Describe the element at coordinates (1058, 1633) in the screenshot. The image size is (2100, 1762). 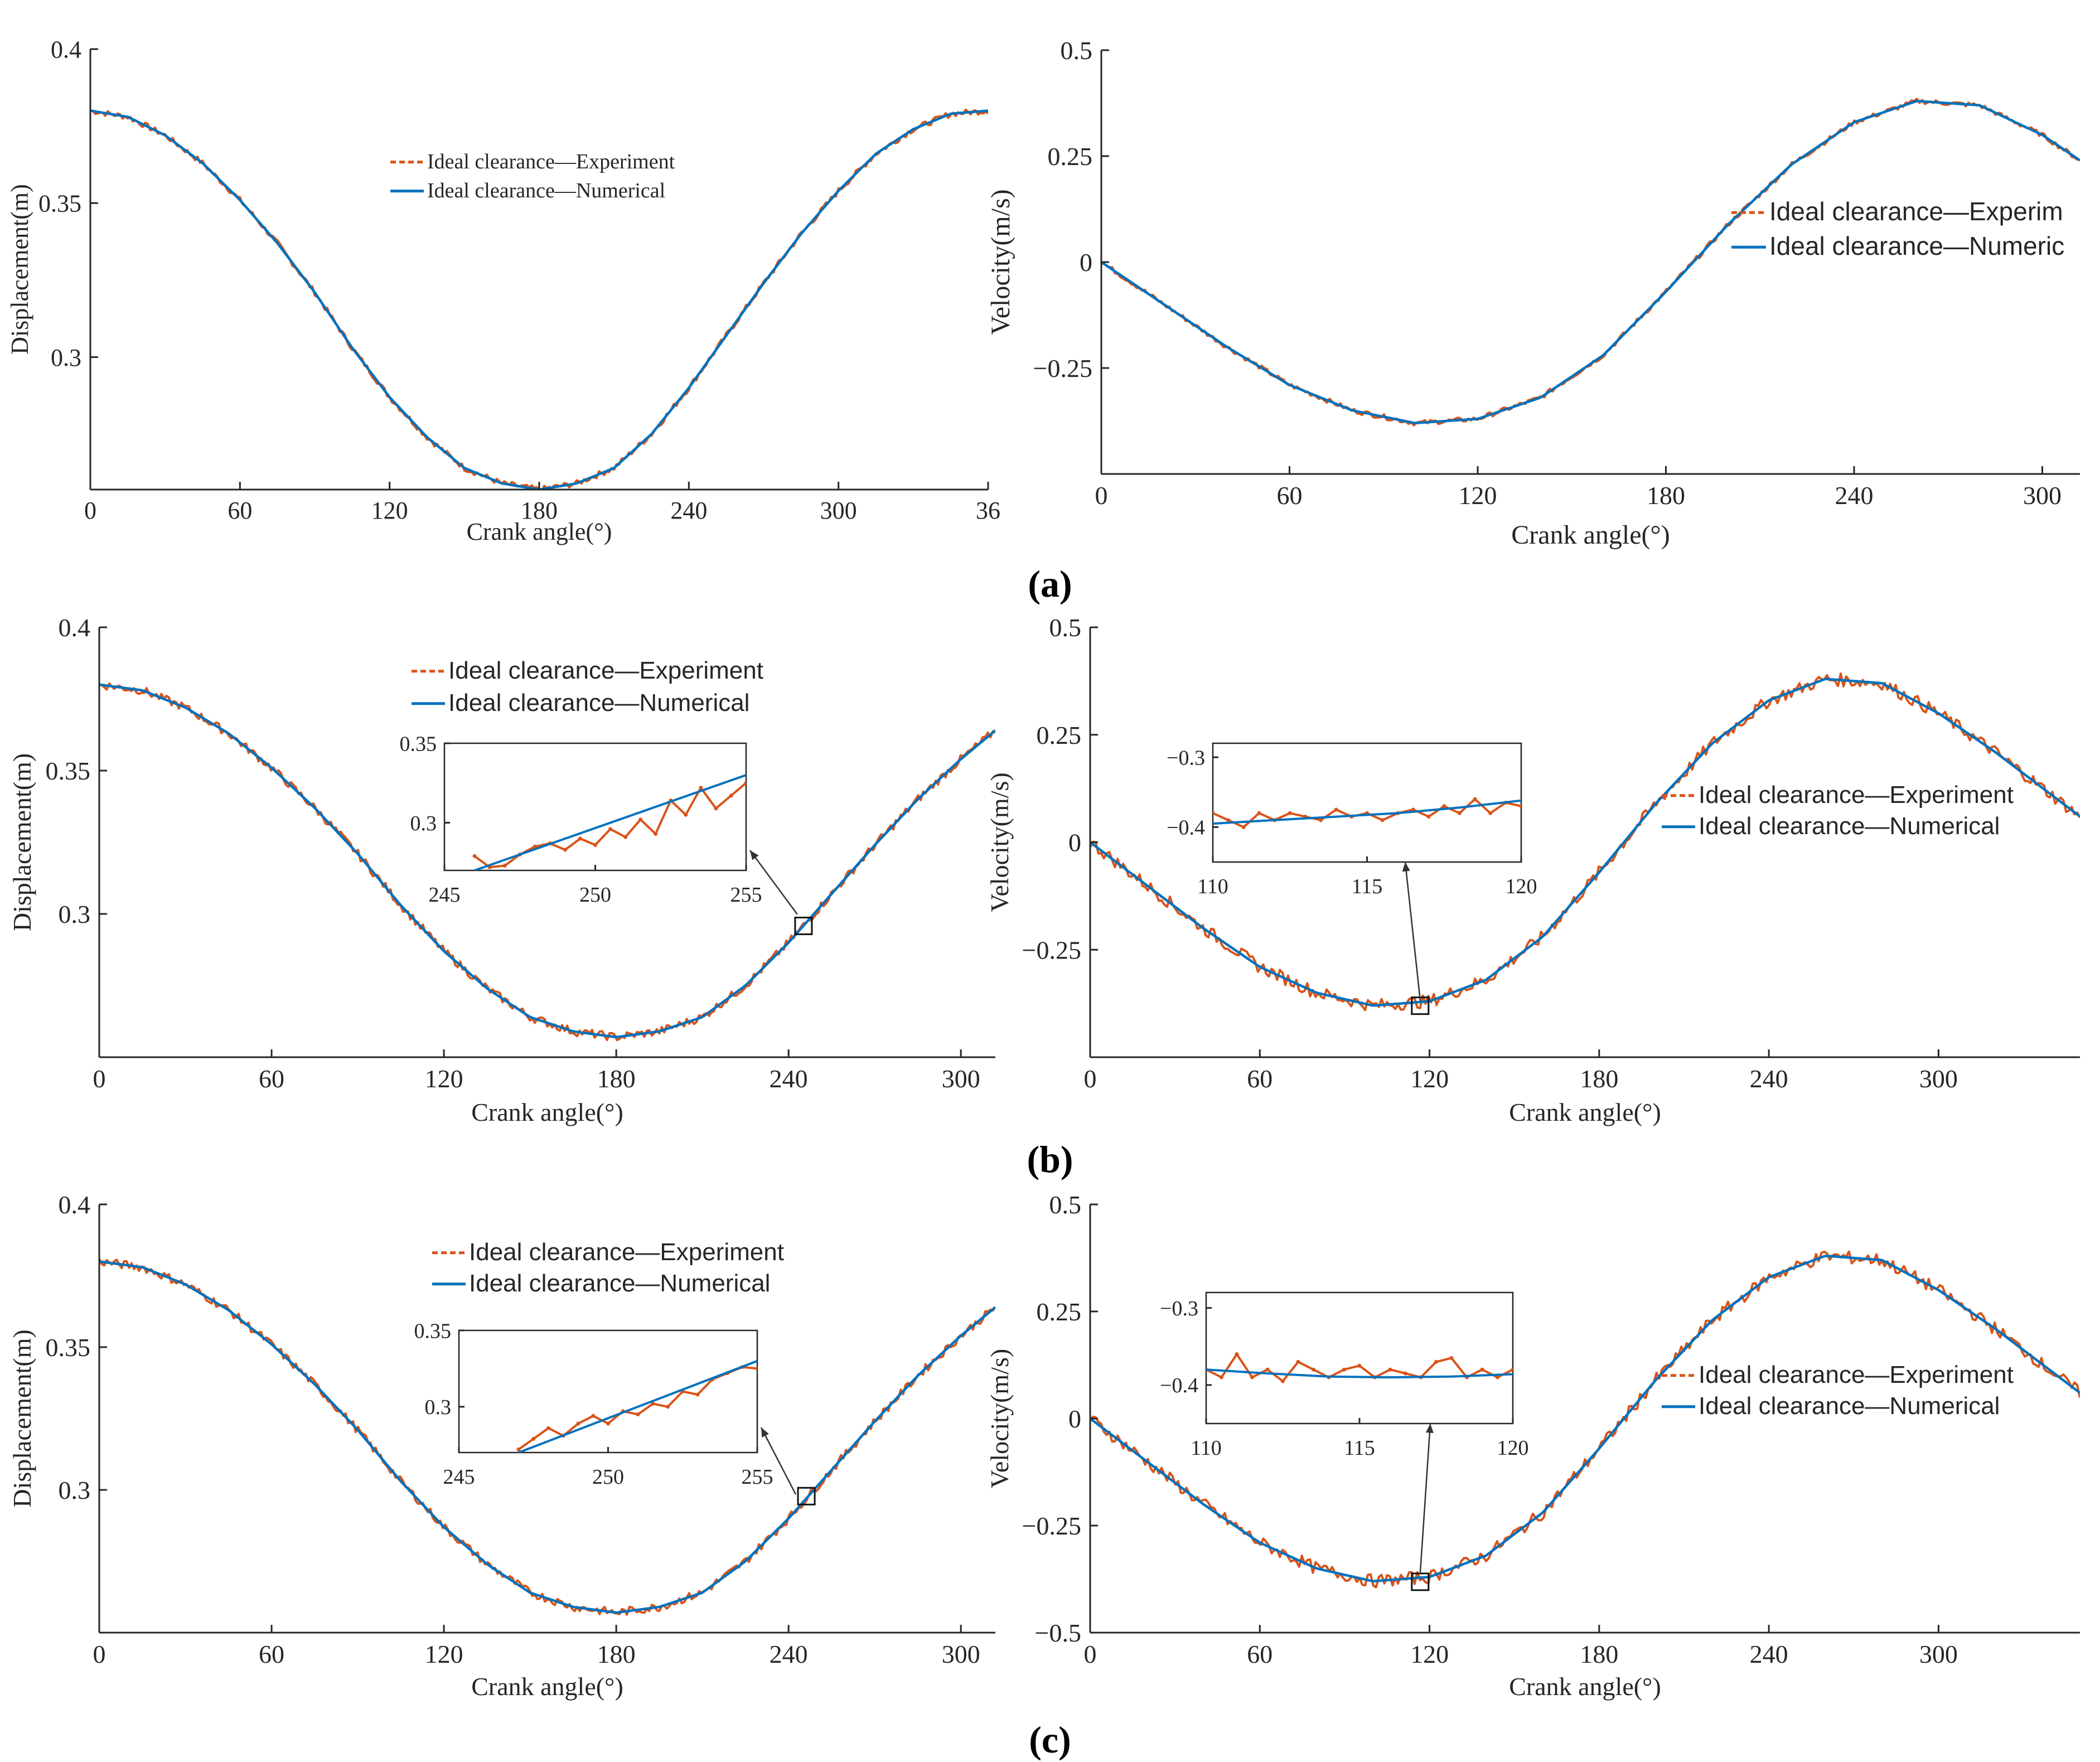
I see `y-tick-label: −0.5` at that location.